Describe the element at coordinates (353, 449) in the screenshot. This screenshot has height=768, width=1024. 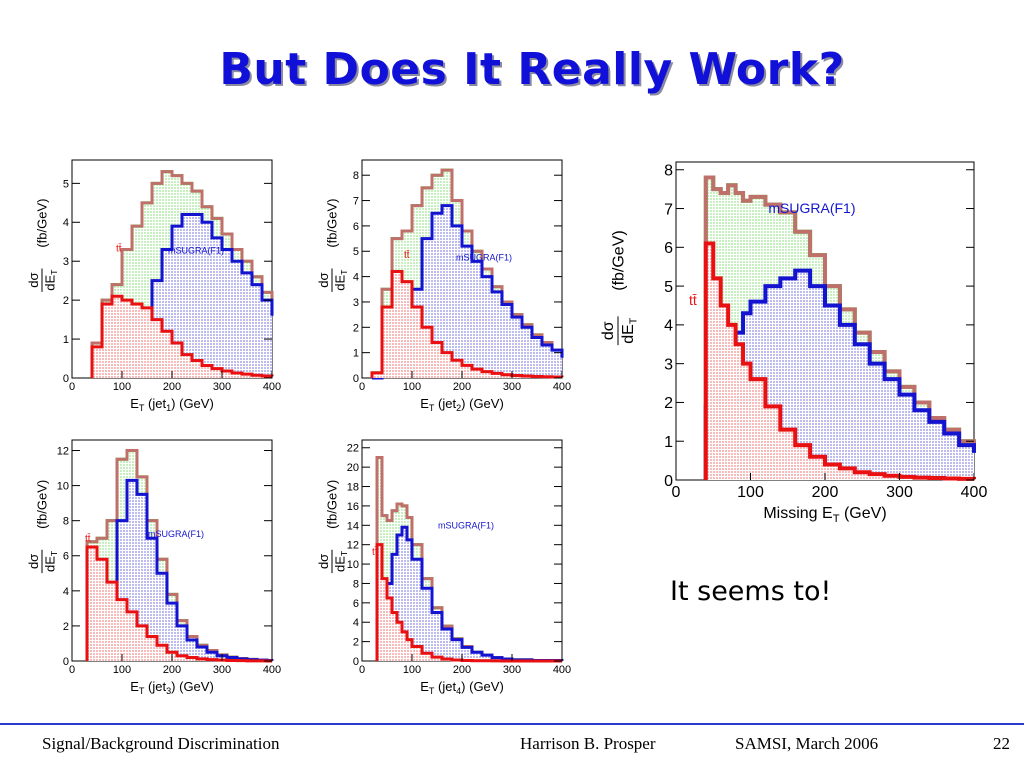
I see `y-tick-label: 22` at that location.